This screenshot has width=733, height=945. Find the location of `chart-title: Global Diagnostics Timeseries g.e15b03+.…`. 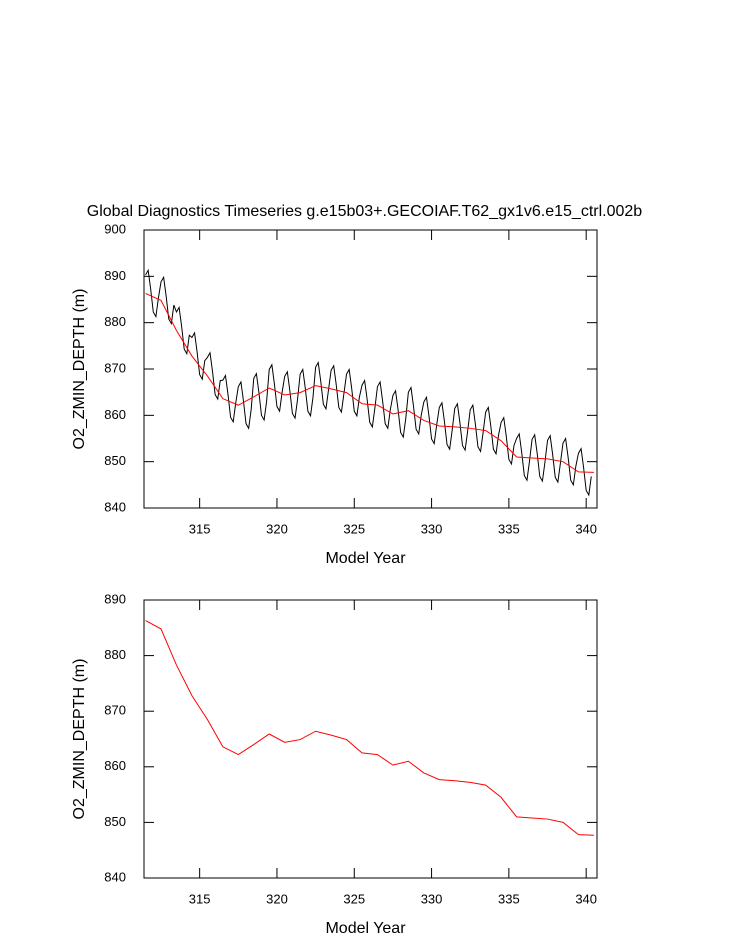

chart-title: Global Diagnostics Timeseries g.e15b03+.… is located at coordinates (365, 211).